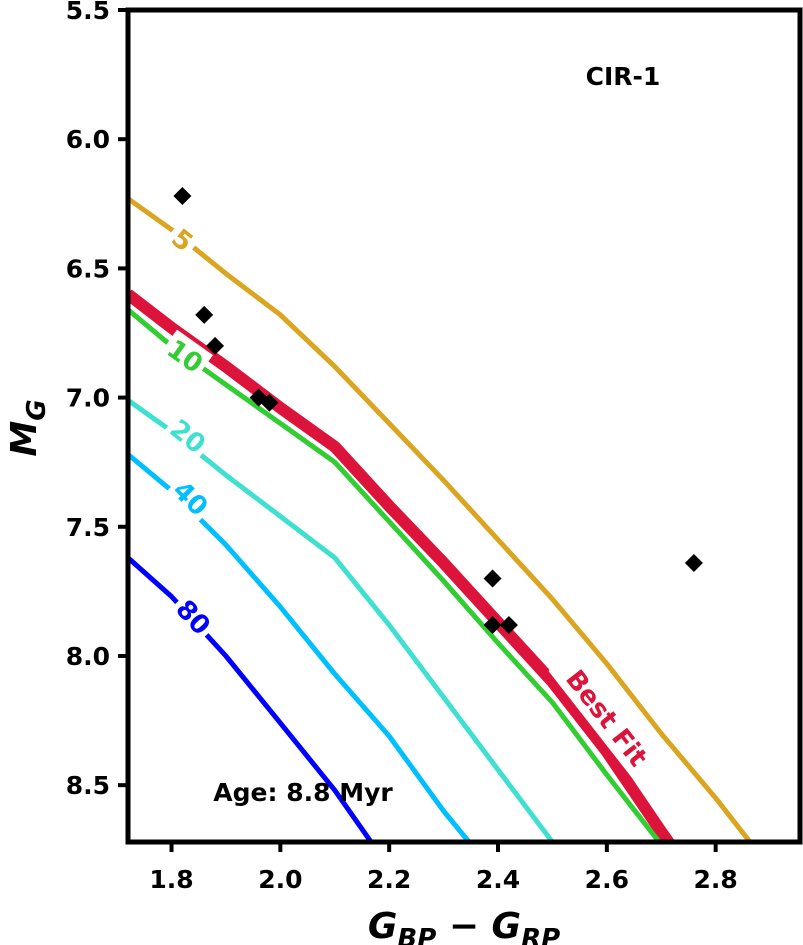  Describe the element at coordinates (88, 139) in the screenshot. I see `y-tick-label: 6.0` at that location.